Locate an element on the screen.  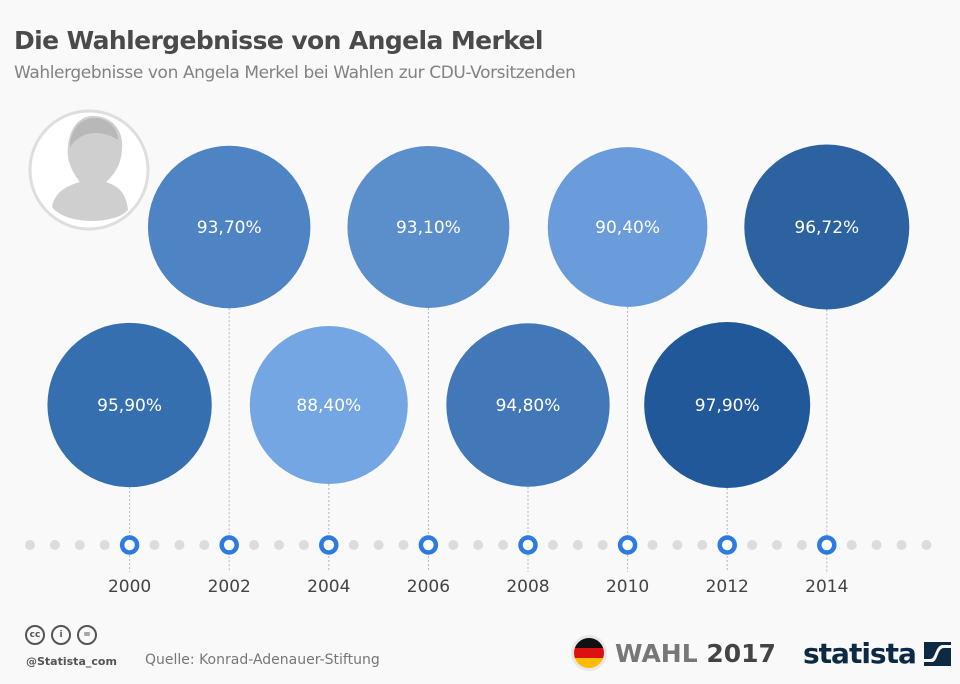
bubble-2002 is located at coordinates (229, 227).